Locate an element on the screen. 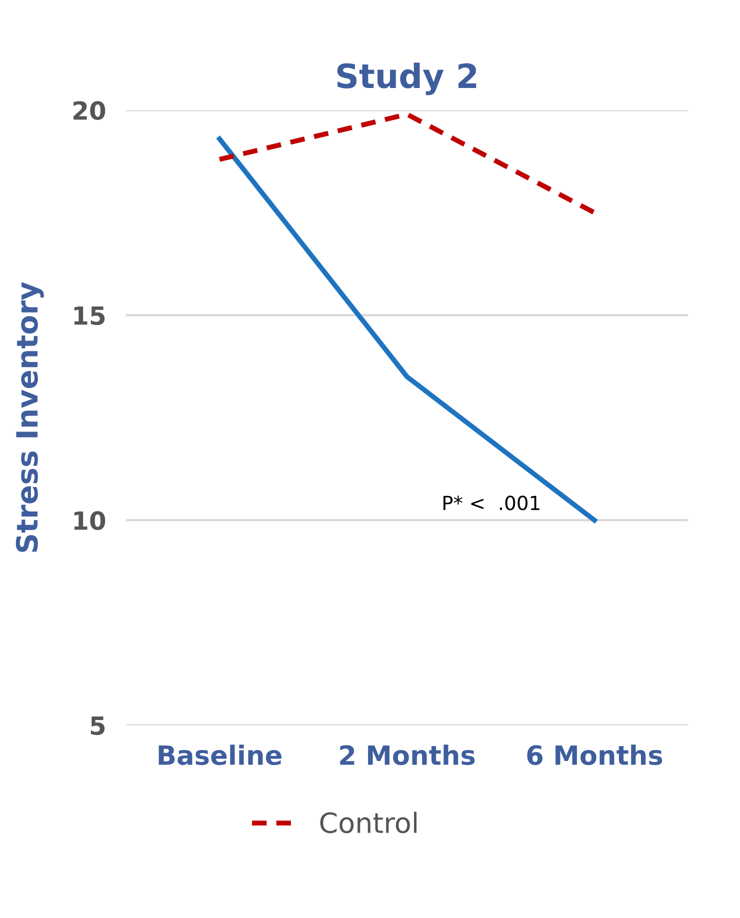 This screenshot has height=918, width=740. y-tick-label: 20 is located at coordinates (90, 110).